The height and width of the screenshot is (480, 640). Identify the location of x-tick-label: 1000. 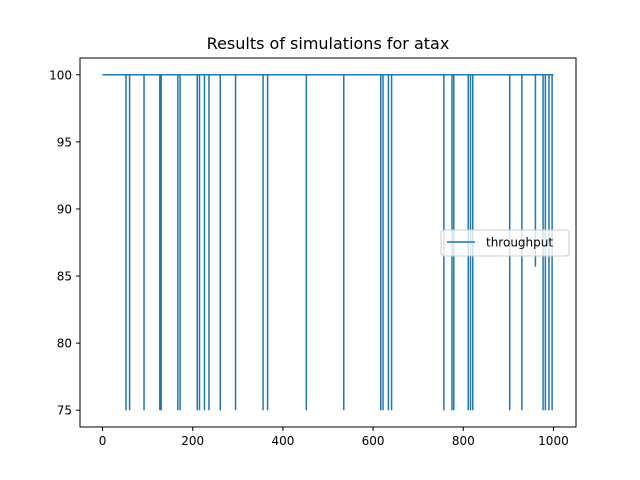
(553, 441).